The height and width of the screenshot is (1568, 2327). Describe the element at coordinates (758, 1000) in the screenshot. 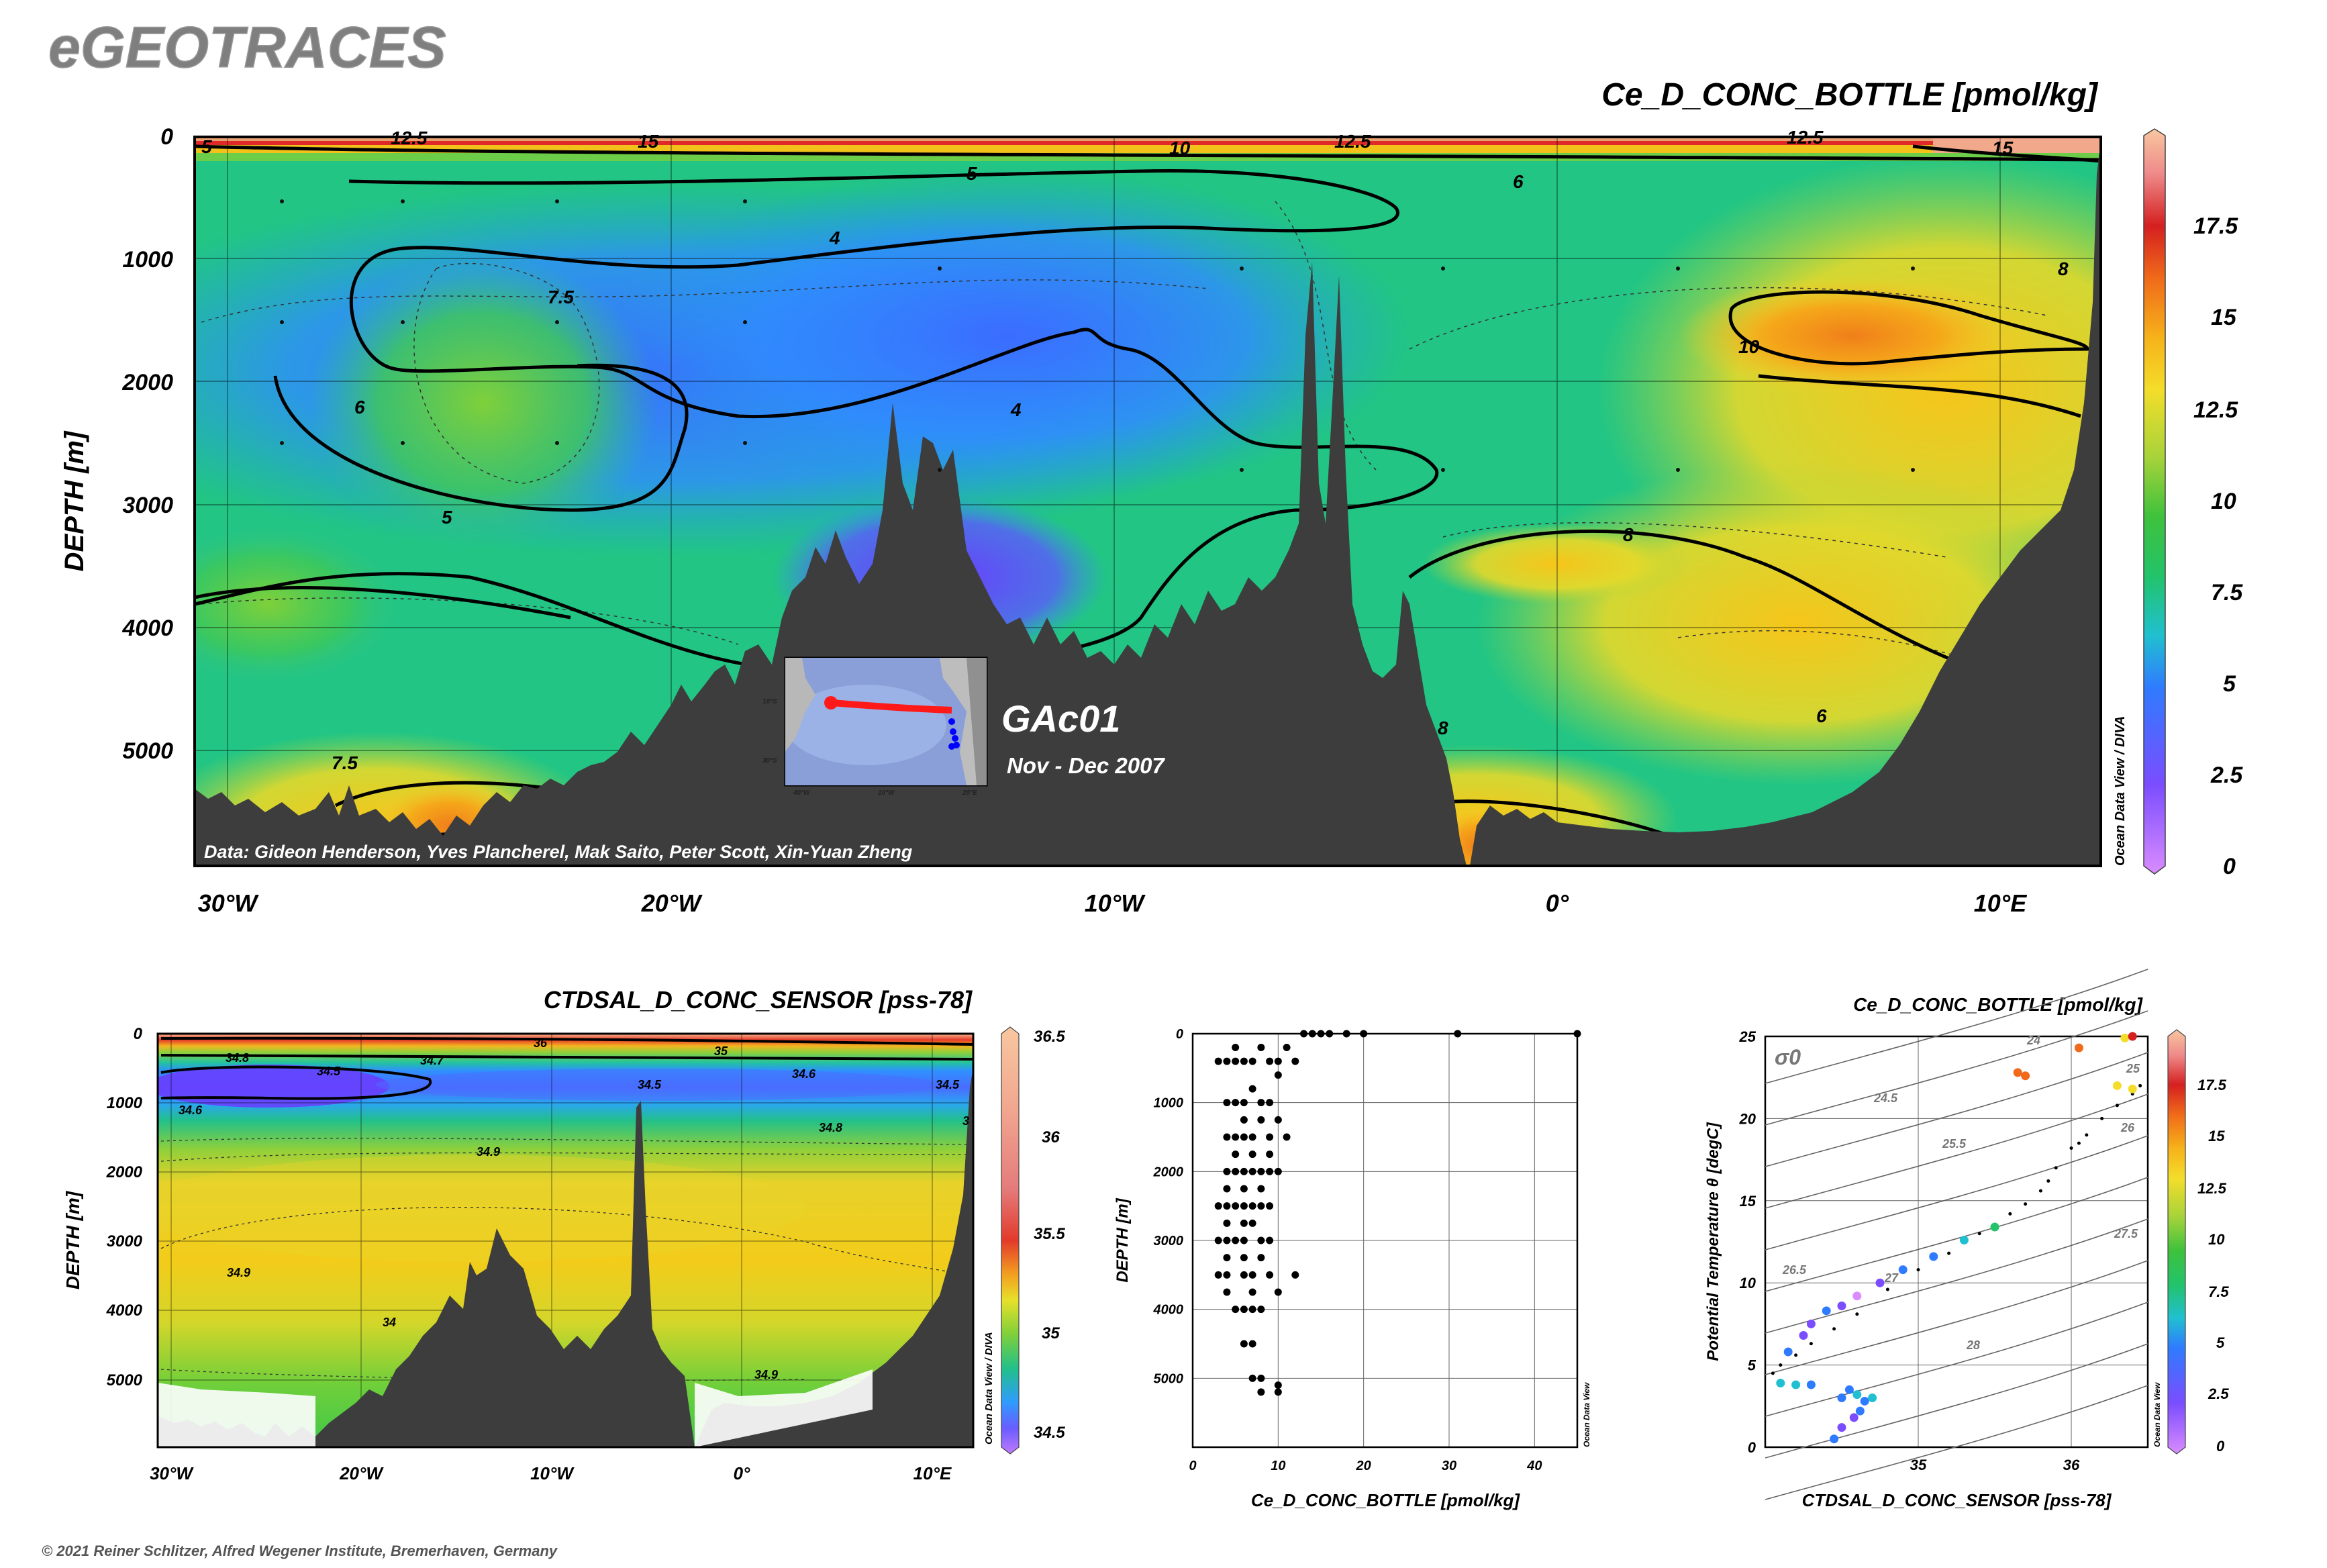

I see `sal-title: CTDSAL_D_CONC_SENSOR [pss-78]` at that location.